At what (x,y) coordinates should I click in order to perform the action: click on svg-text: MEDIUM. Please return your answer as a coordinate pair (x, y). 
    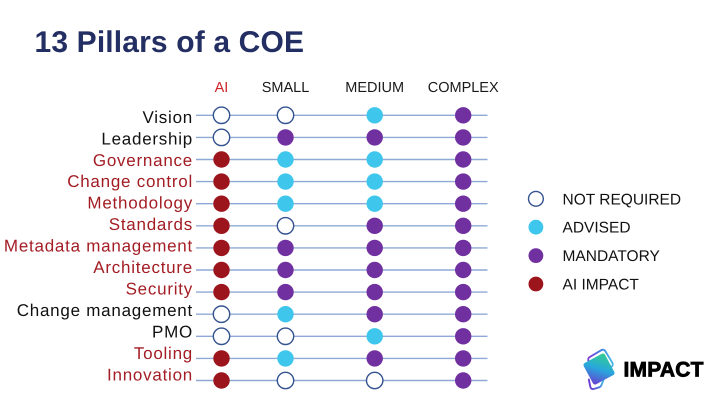
    Looking at the image, I should click on (374, 88).